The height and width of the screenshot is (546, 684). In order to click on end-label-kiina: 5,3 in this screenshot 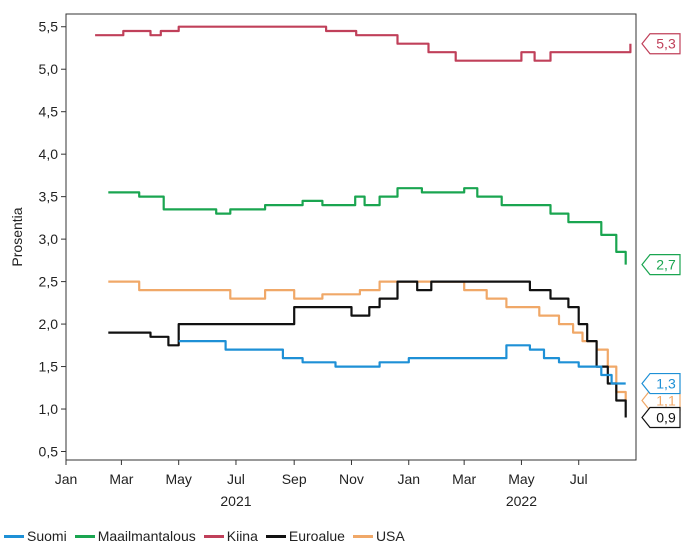, I will do `click(661, 44)`.